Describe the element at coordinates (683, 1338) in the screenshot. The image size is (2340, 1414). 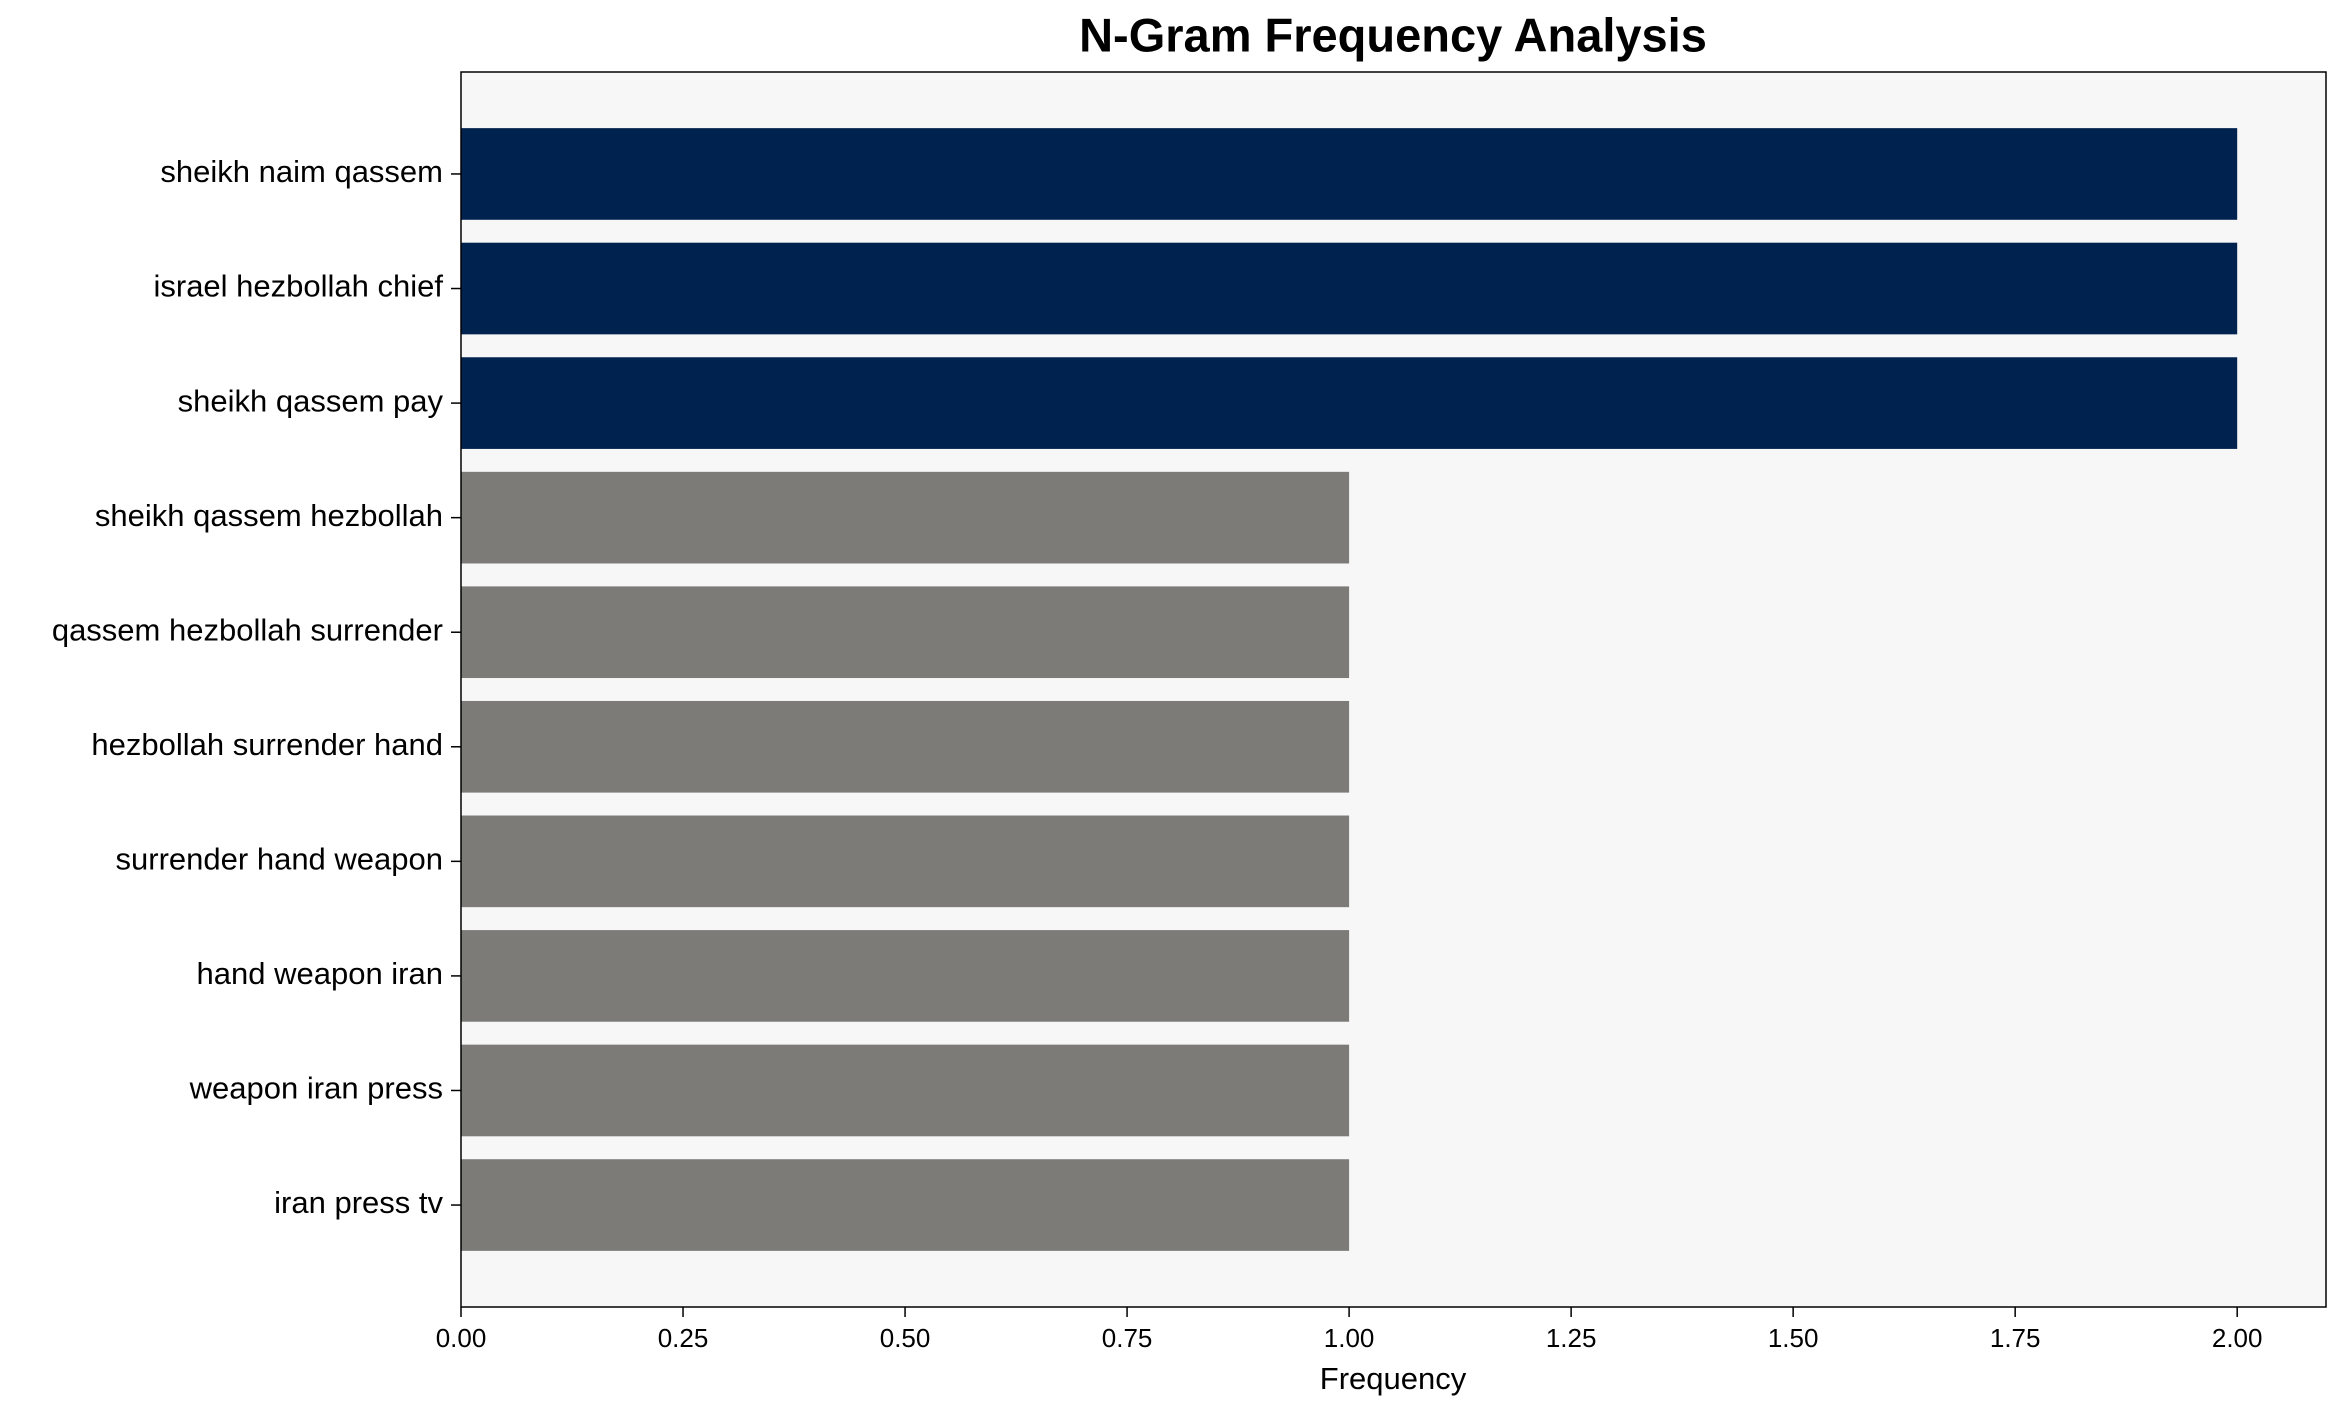
I see `x-tick-label: 0.25` at that location.